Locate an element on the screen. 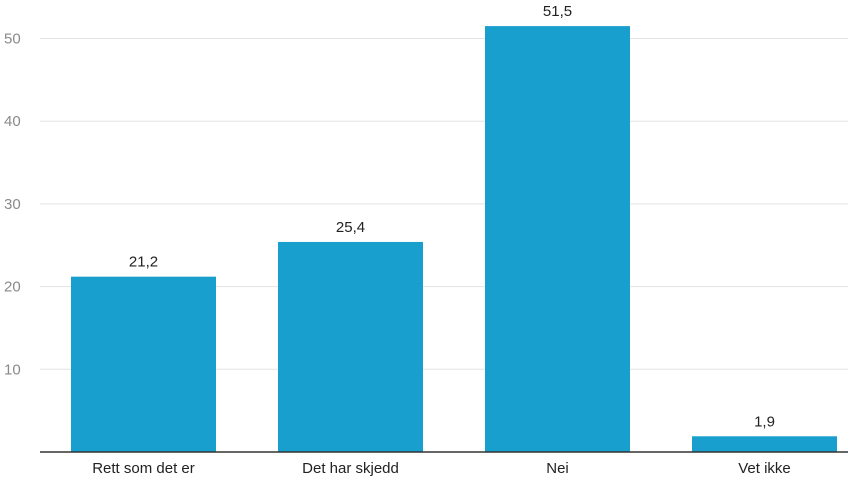 The image size is (864, 487). value-label: 51,5 is located at coordinates (557, 11).